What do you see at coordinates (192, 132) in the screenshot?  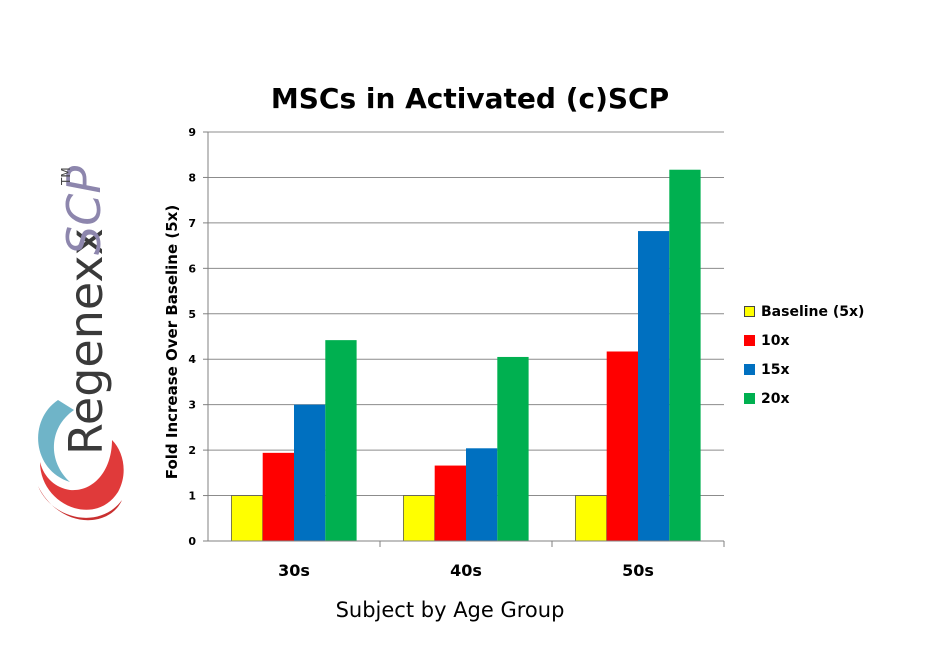 I see `y-tick-label: 9` at bounding box center [192, 132].